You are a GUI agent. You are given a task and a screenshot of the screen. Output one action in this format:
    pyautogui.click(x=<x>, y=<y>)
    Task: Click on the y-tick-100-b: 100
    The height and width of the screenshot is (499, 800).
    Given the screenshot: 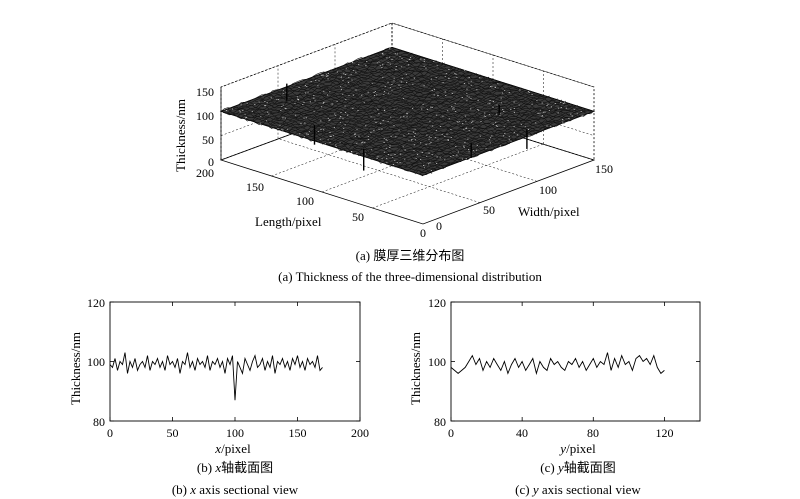 What is the action you would take?
    pyautogui.click(x=96, y=362)
    